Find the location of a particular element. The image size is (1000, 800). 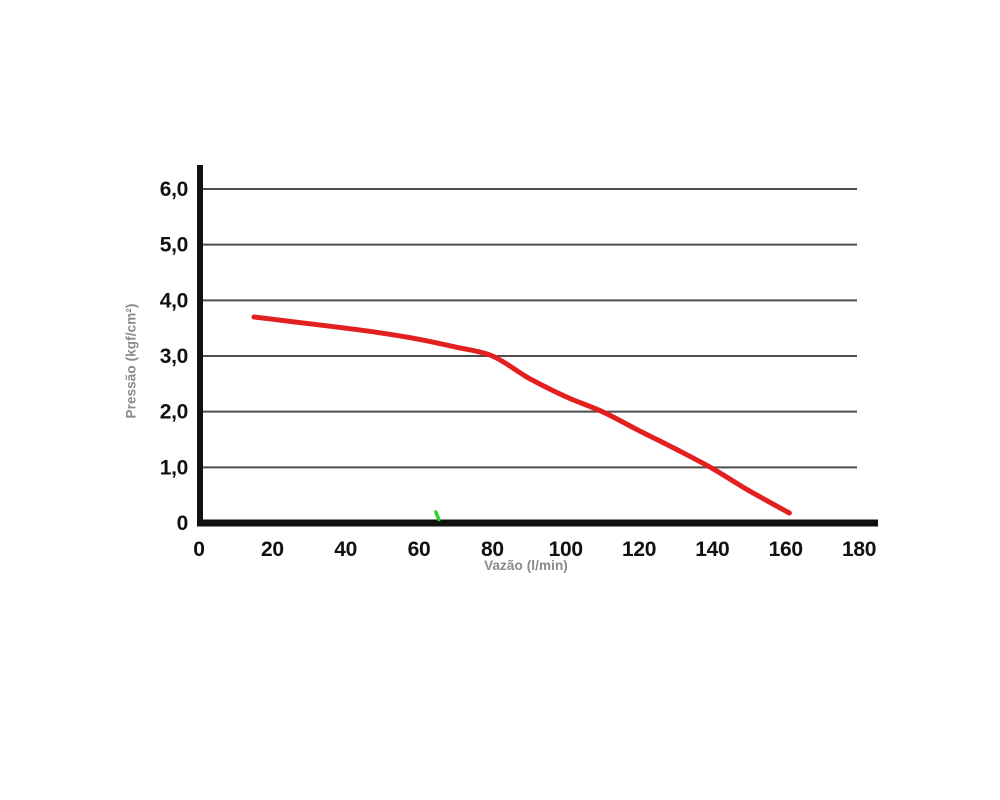

pump-curve is located at coordinates (521, 415).